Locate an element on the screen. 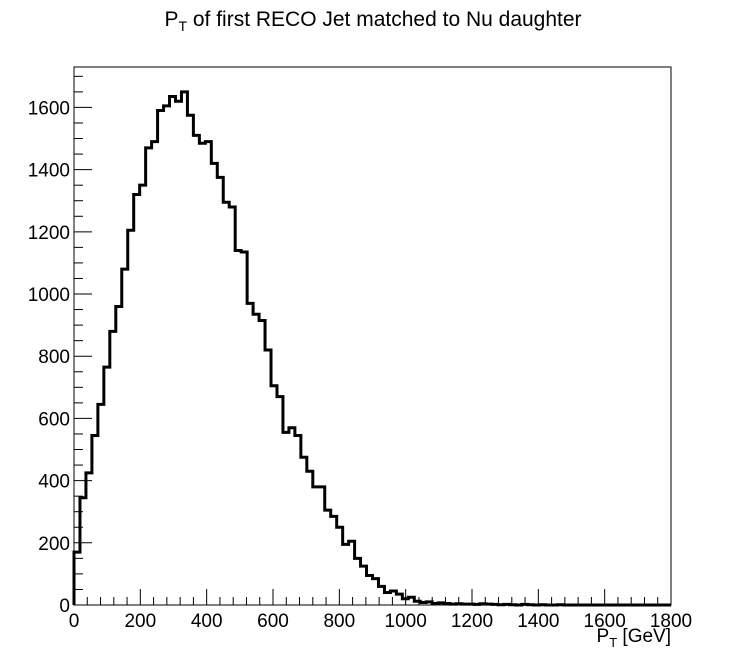 The width and height of the screenshot is (746, 672). y-tick-label: 1000 is located at coordinates (49, 295).